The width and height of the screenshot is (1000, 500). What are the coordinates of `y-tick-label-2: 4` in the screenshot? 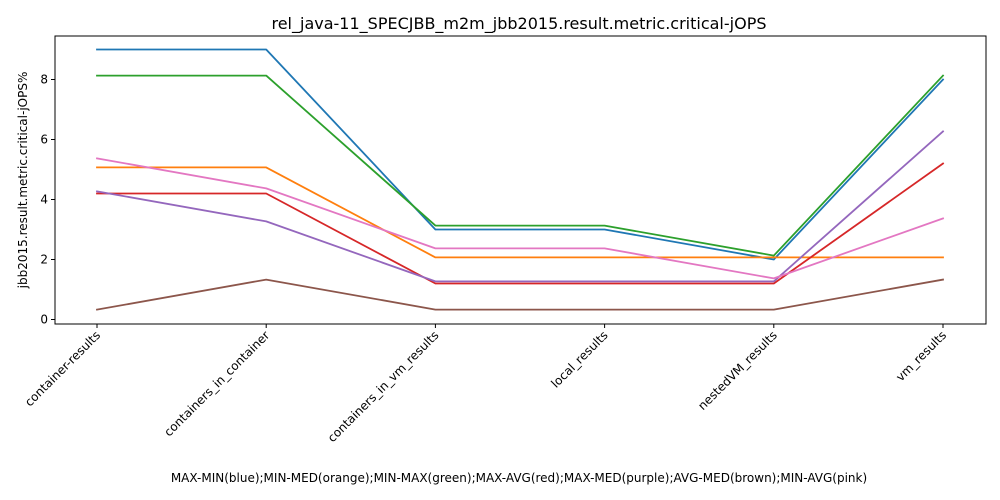 It's located at (44, 200).